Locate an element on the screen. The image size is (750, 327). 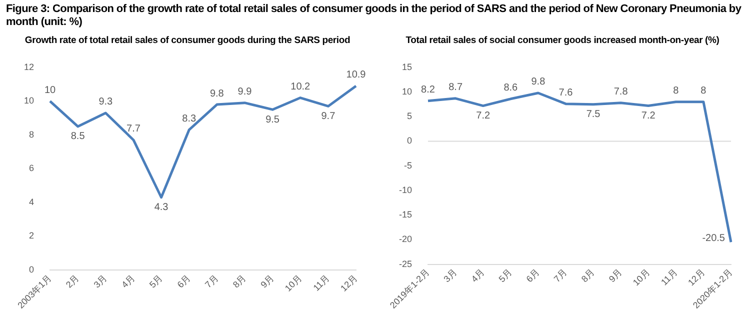
y-tick-label: -15 is located at coordinates (405, 215).